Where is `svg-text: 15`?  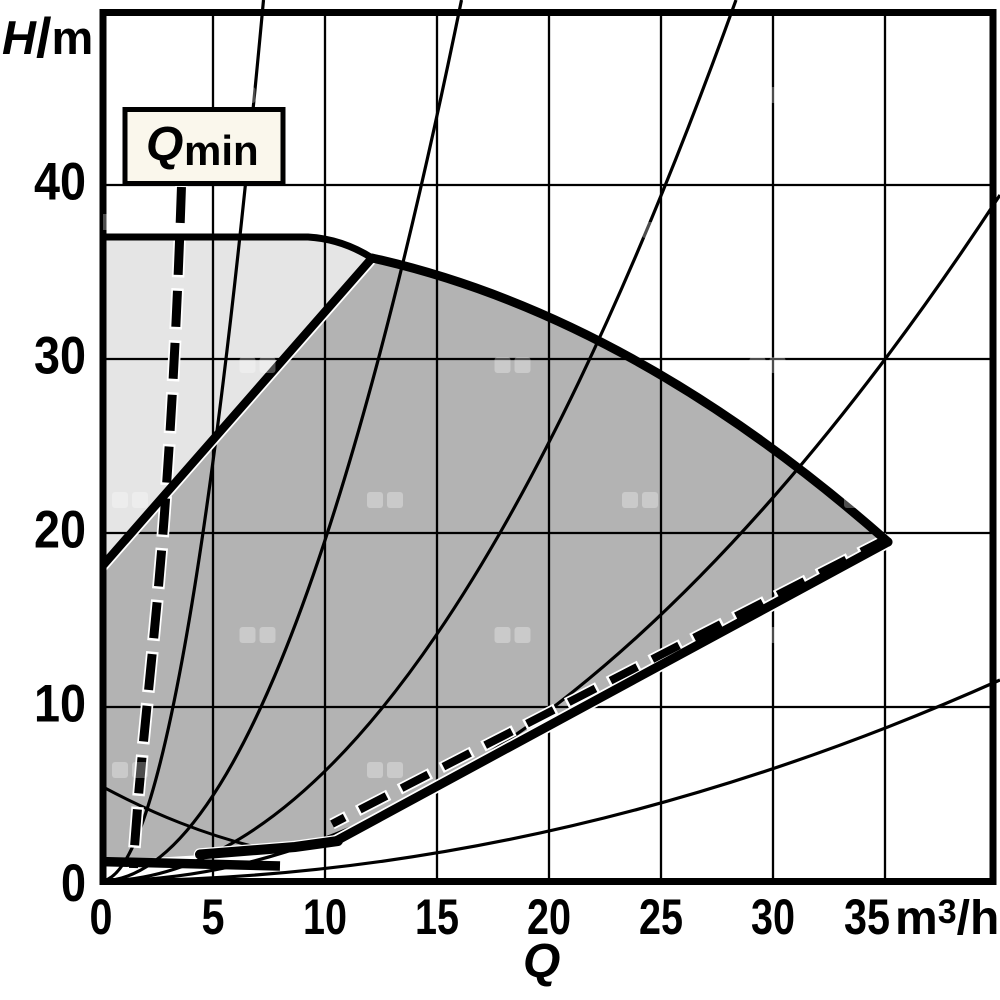
svg-text: 15 is located at coordinates (437, 917).